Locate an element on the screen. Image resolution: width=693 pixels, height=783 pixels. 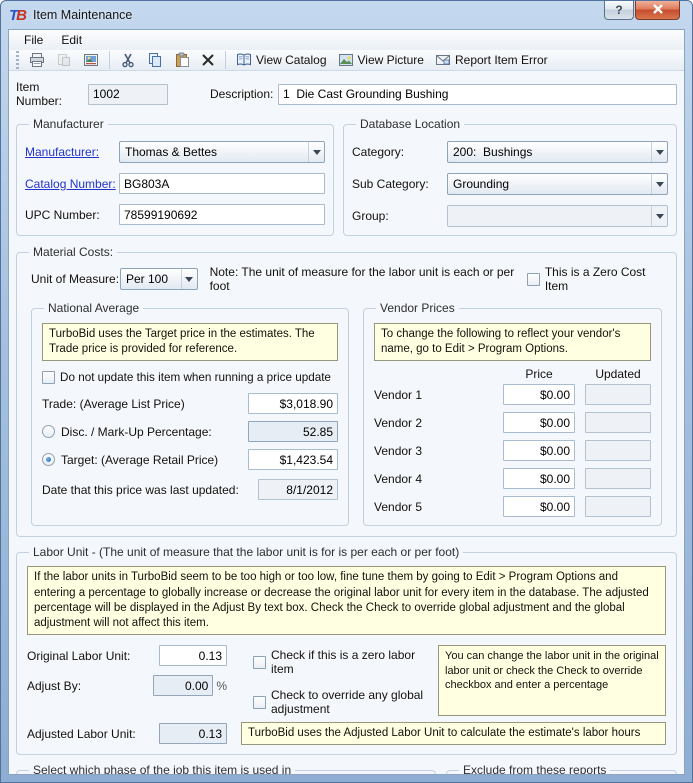
item-number-field is located at coordinates (128, 94).